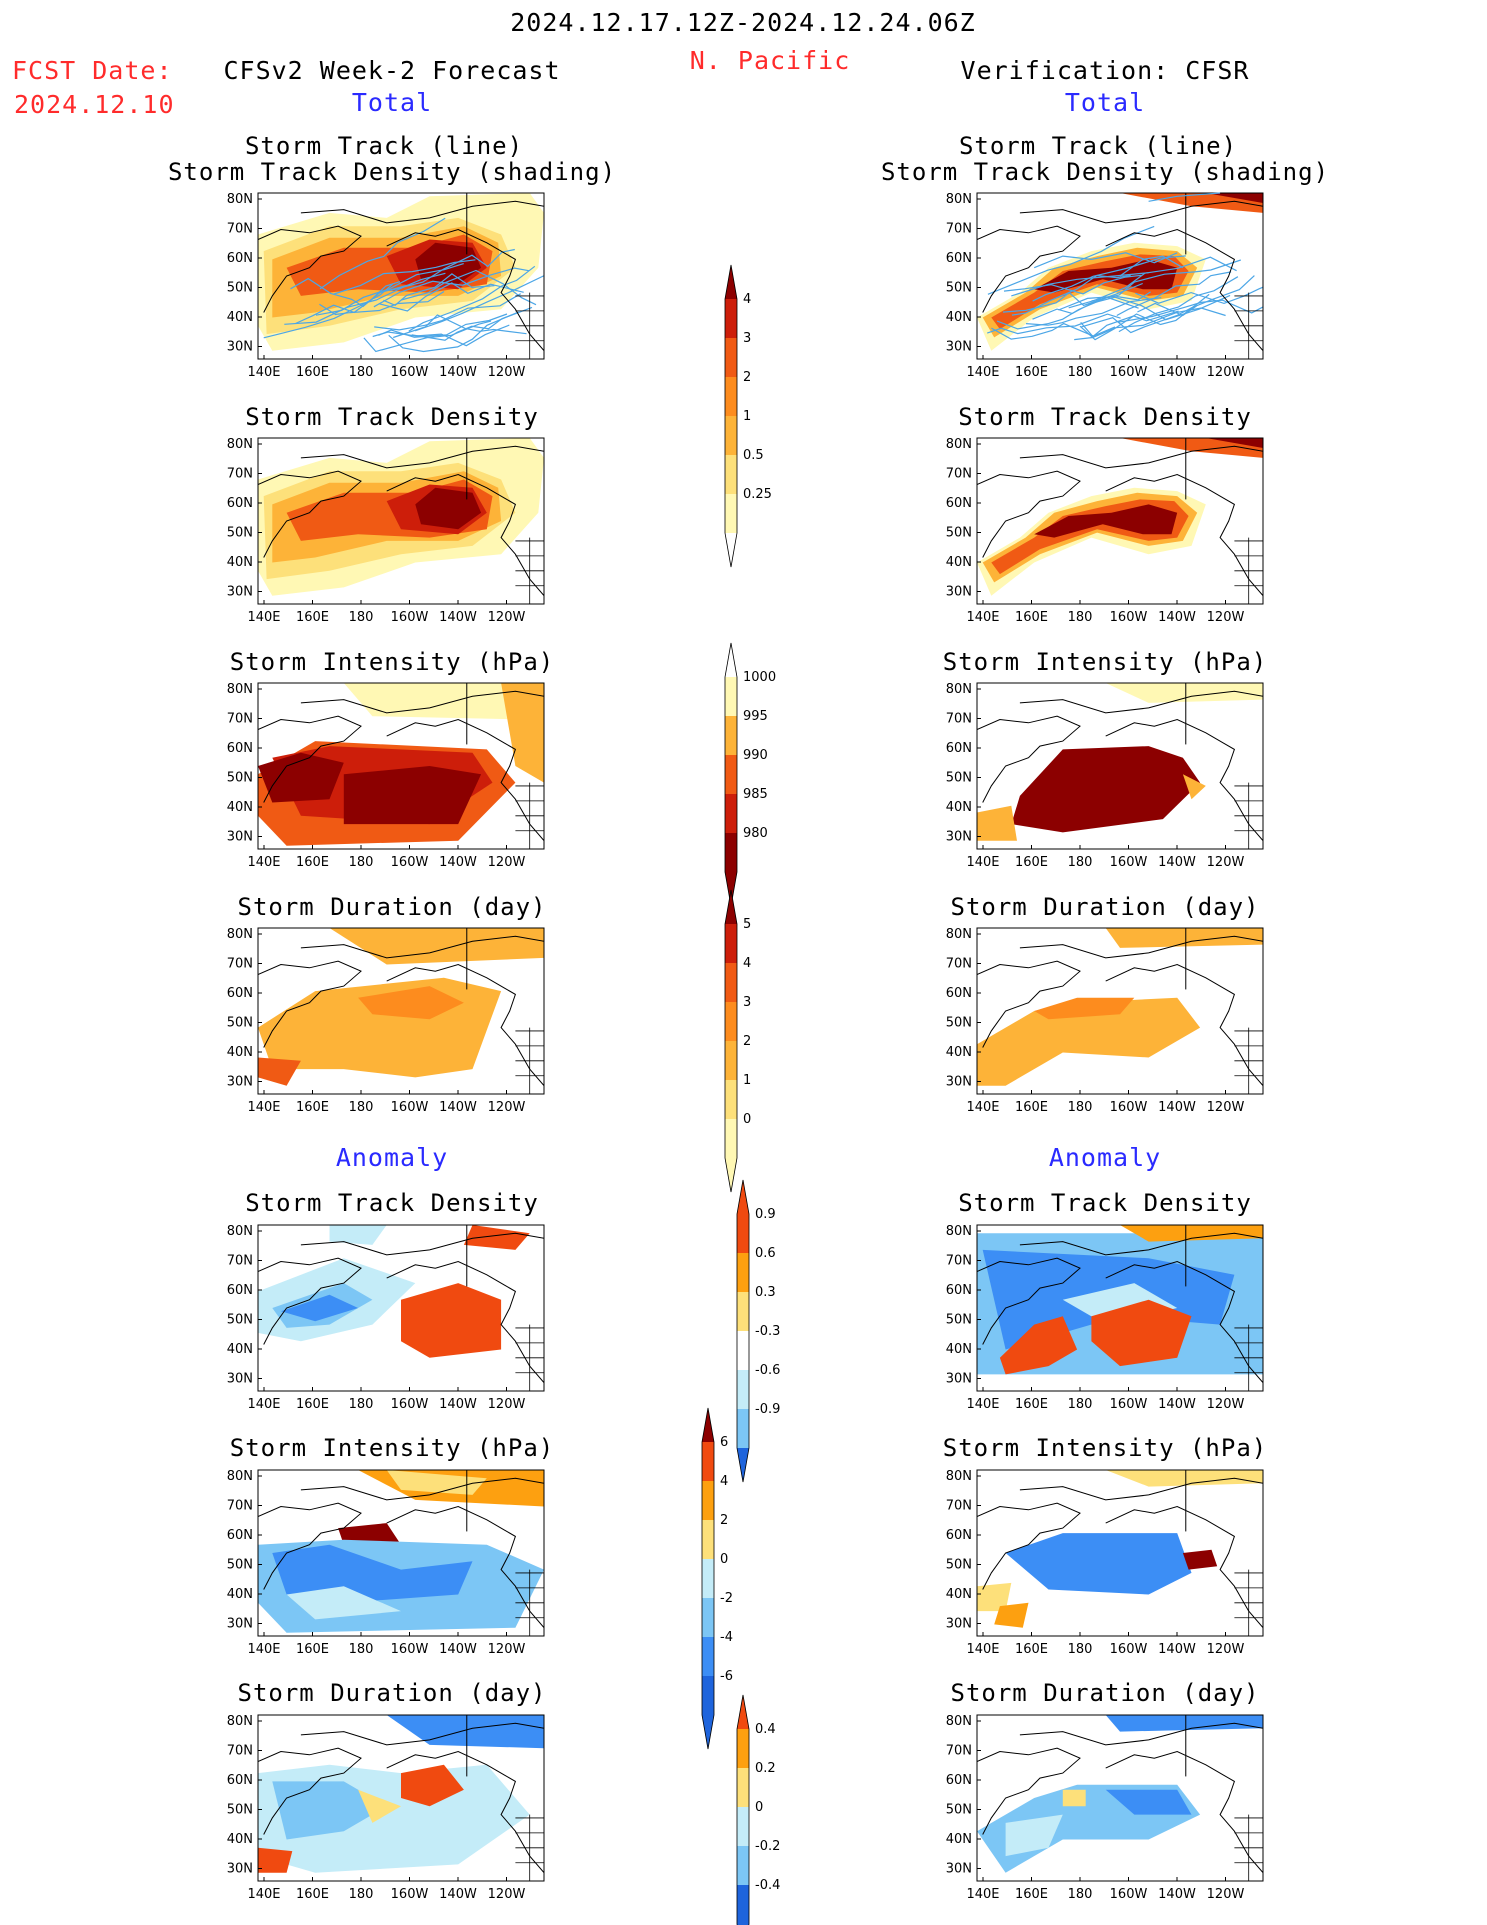 This screenshot has width=1487, height=1925. Describe the element at coordinates (1105, 172) in the screenshot. I see `panel-title-track-shading-right: Storm Track Density (shading)` at that location.